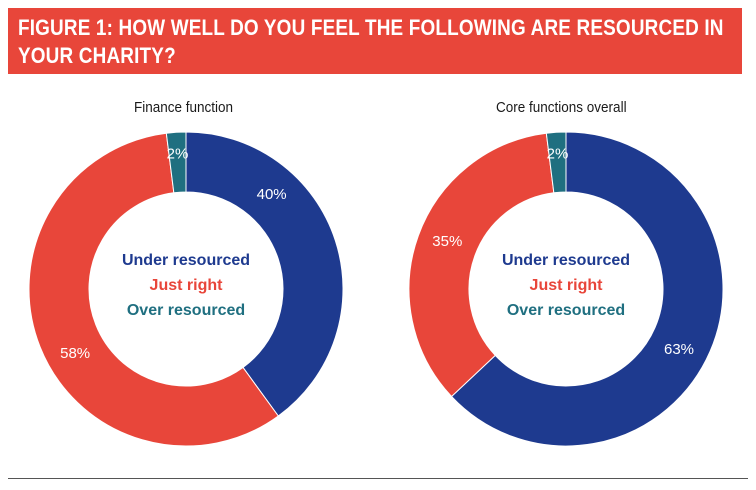 The width and height of the screenshot is (756, 490). Describe the element at coordinates (566, 310) in the screenshot. I see `core-functions-overall-legend-over-resourced: Over resourced` at that location.